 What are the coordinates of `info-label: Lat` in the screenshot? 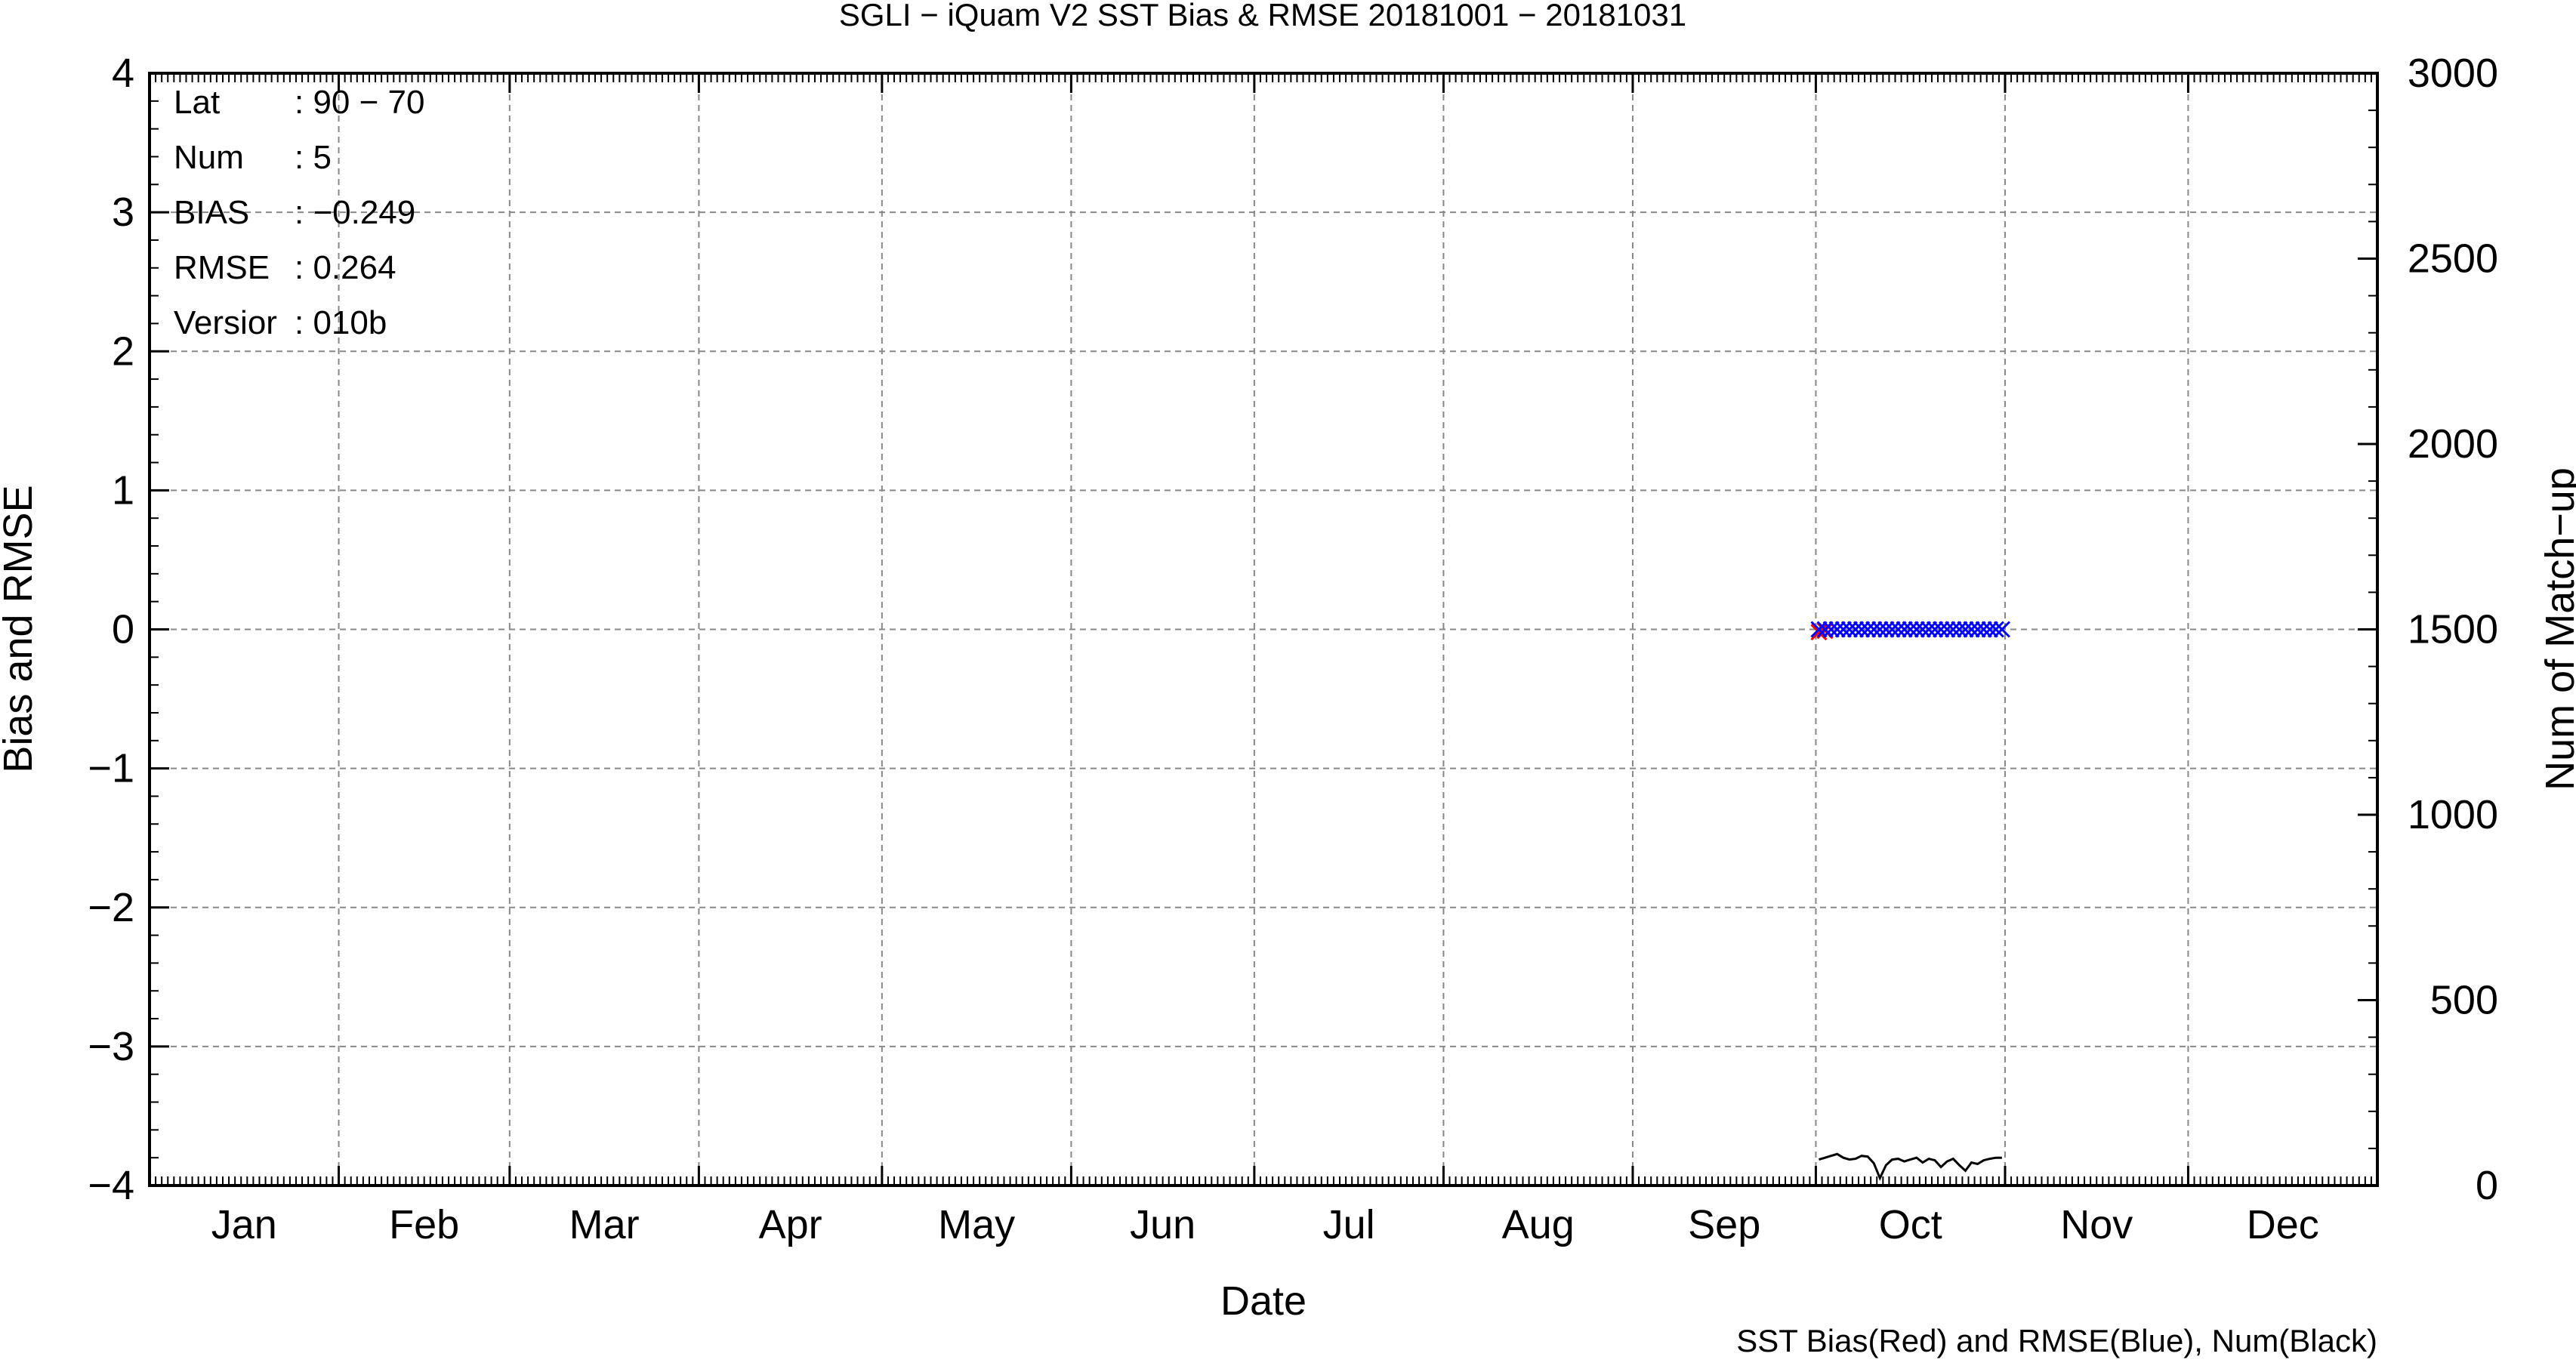 It's located at (197, 102).